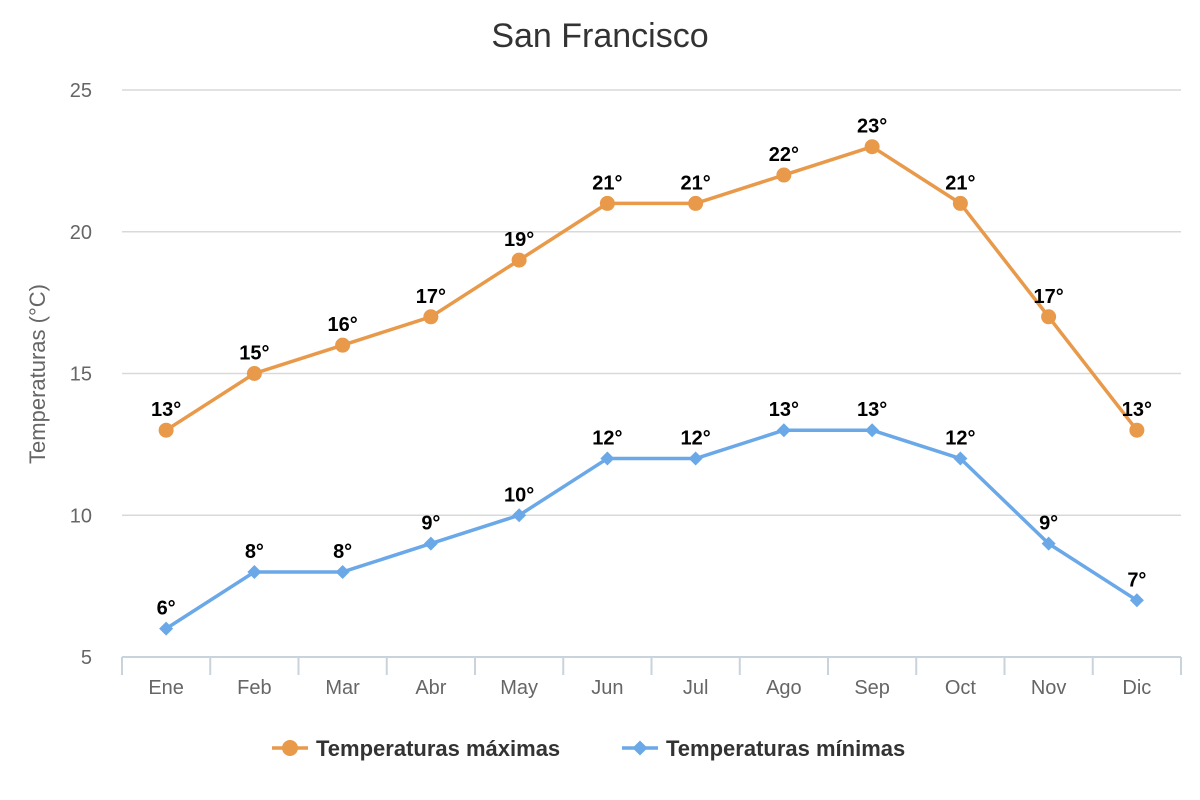  What do you see at coordinates (872, 127) in the screenshot?
I see `data-label: 23°` at bounding box center [872, 127].